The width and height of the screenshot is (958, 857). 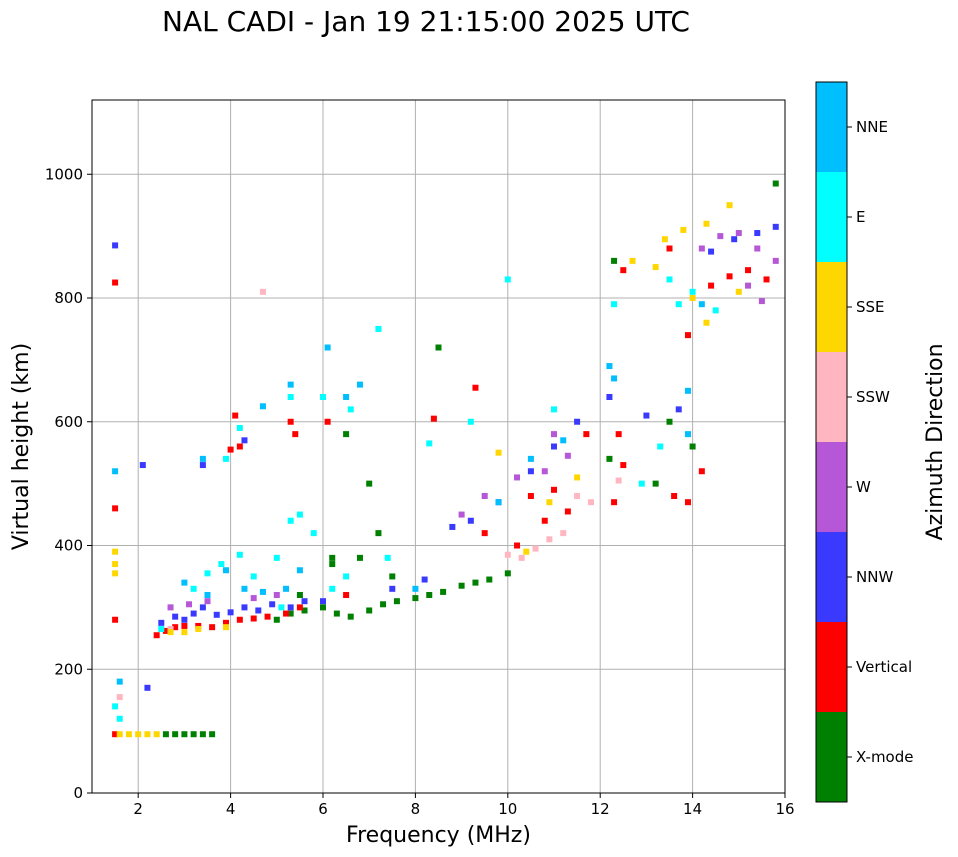 What do you see at coordinates (21, 446) in the screenshot?
I see `y-axis-label: Virtual height (km)` at bounding box center [21, 446].